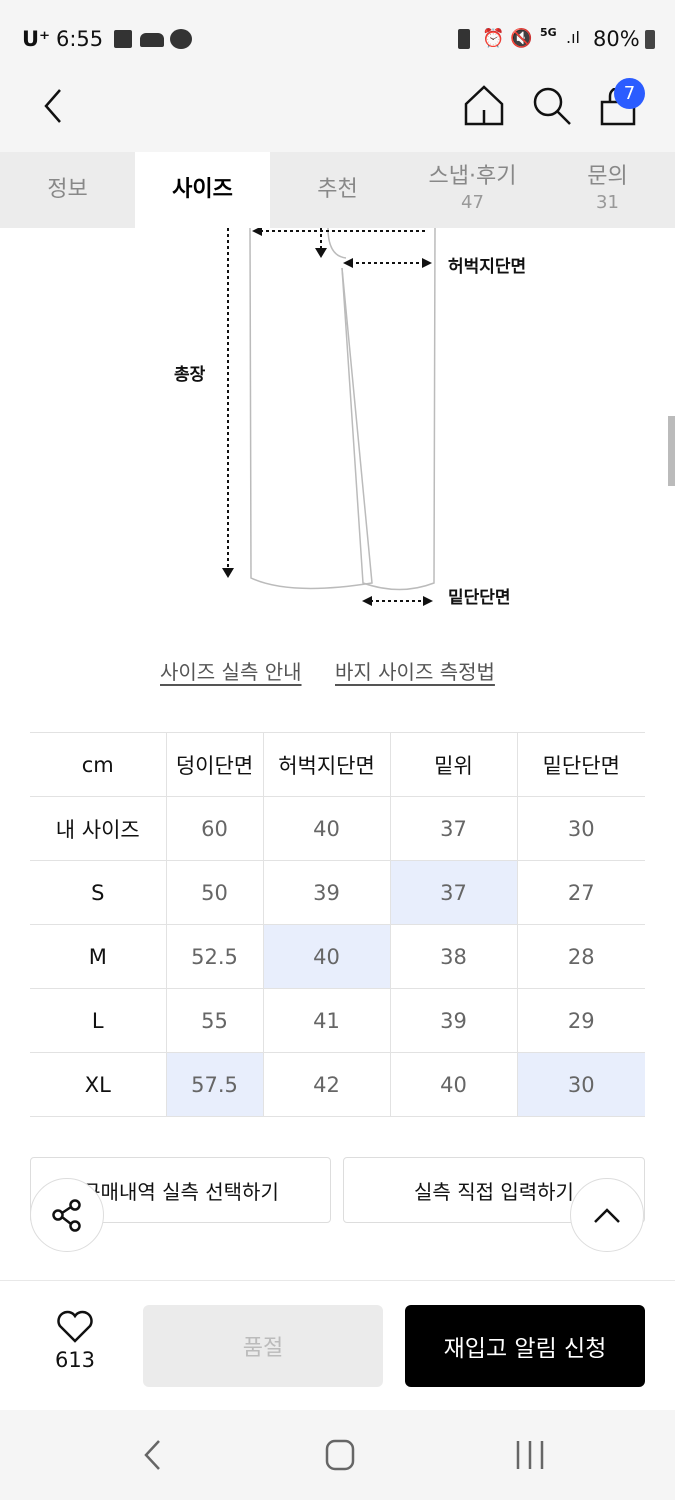 The width and height of the screenshot is (675, 1500). I want to click on thigh-label: 허벅지단면, so click(487, 267).